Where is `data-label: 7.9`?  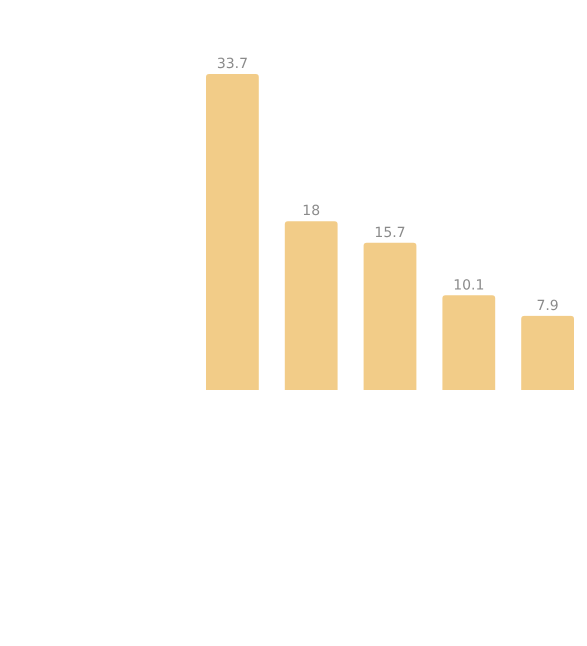
data-label: 7.9 is located at coordinates (547, 306).